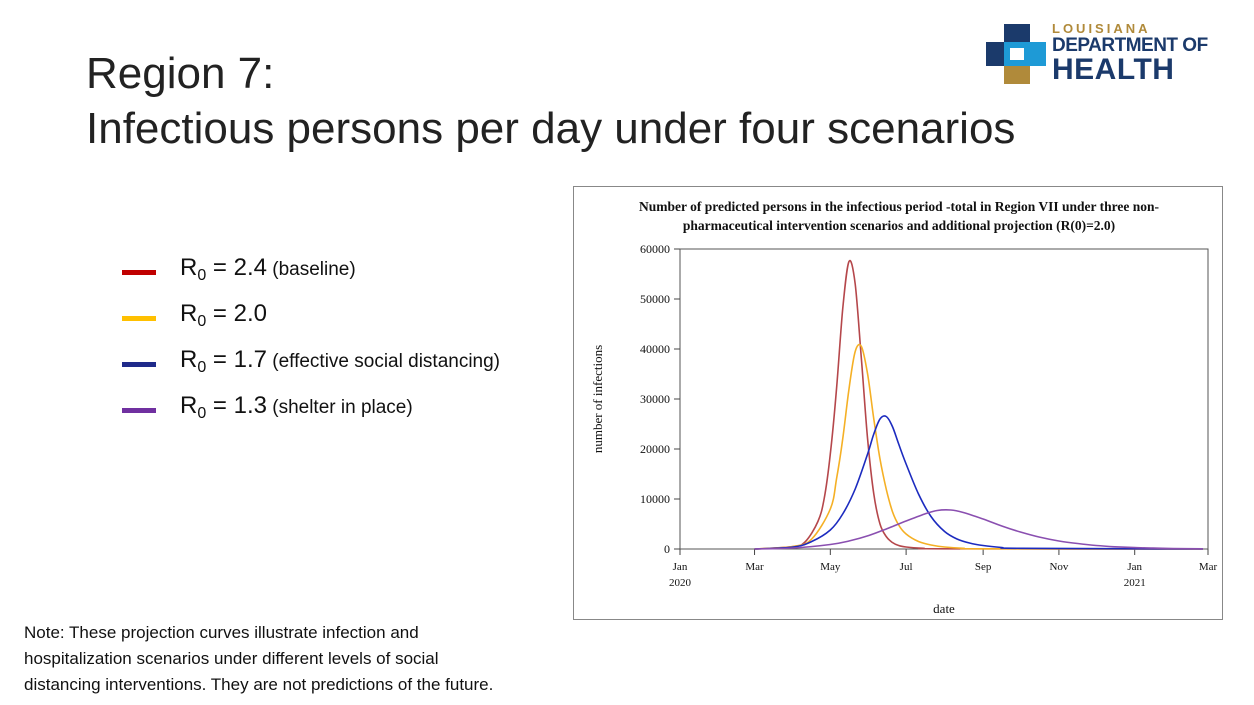 Image resolution: width=1254 pixels, height=705 pixels. Describe the element at coordinates (1135, 583) in the screenshot. I see `x-tick-year-label: 2021` at that location.